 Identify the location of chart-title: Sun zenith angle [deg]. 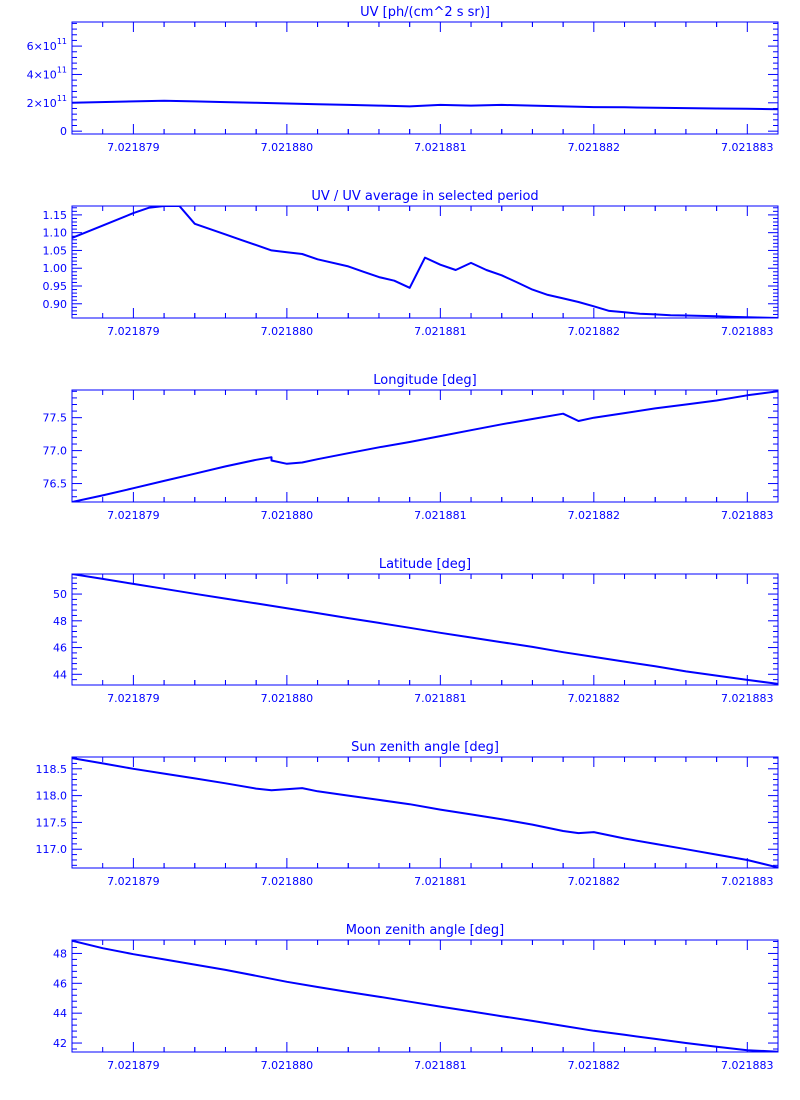
(425, 747).